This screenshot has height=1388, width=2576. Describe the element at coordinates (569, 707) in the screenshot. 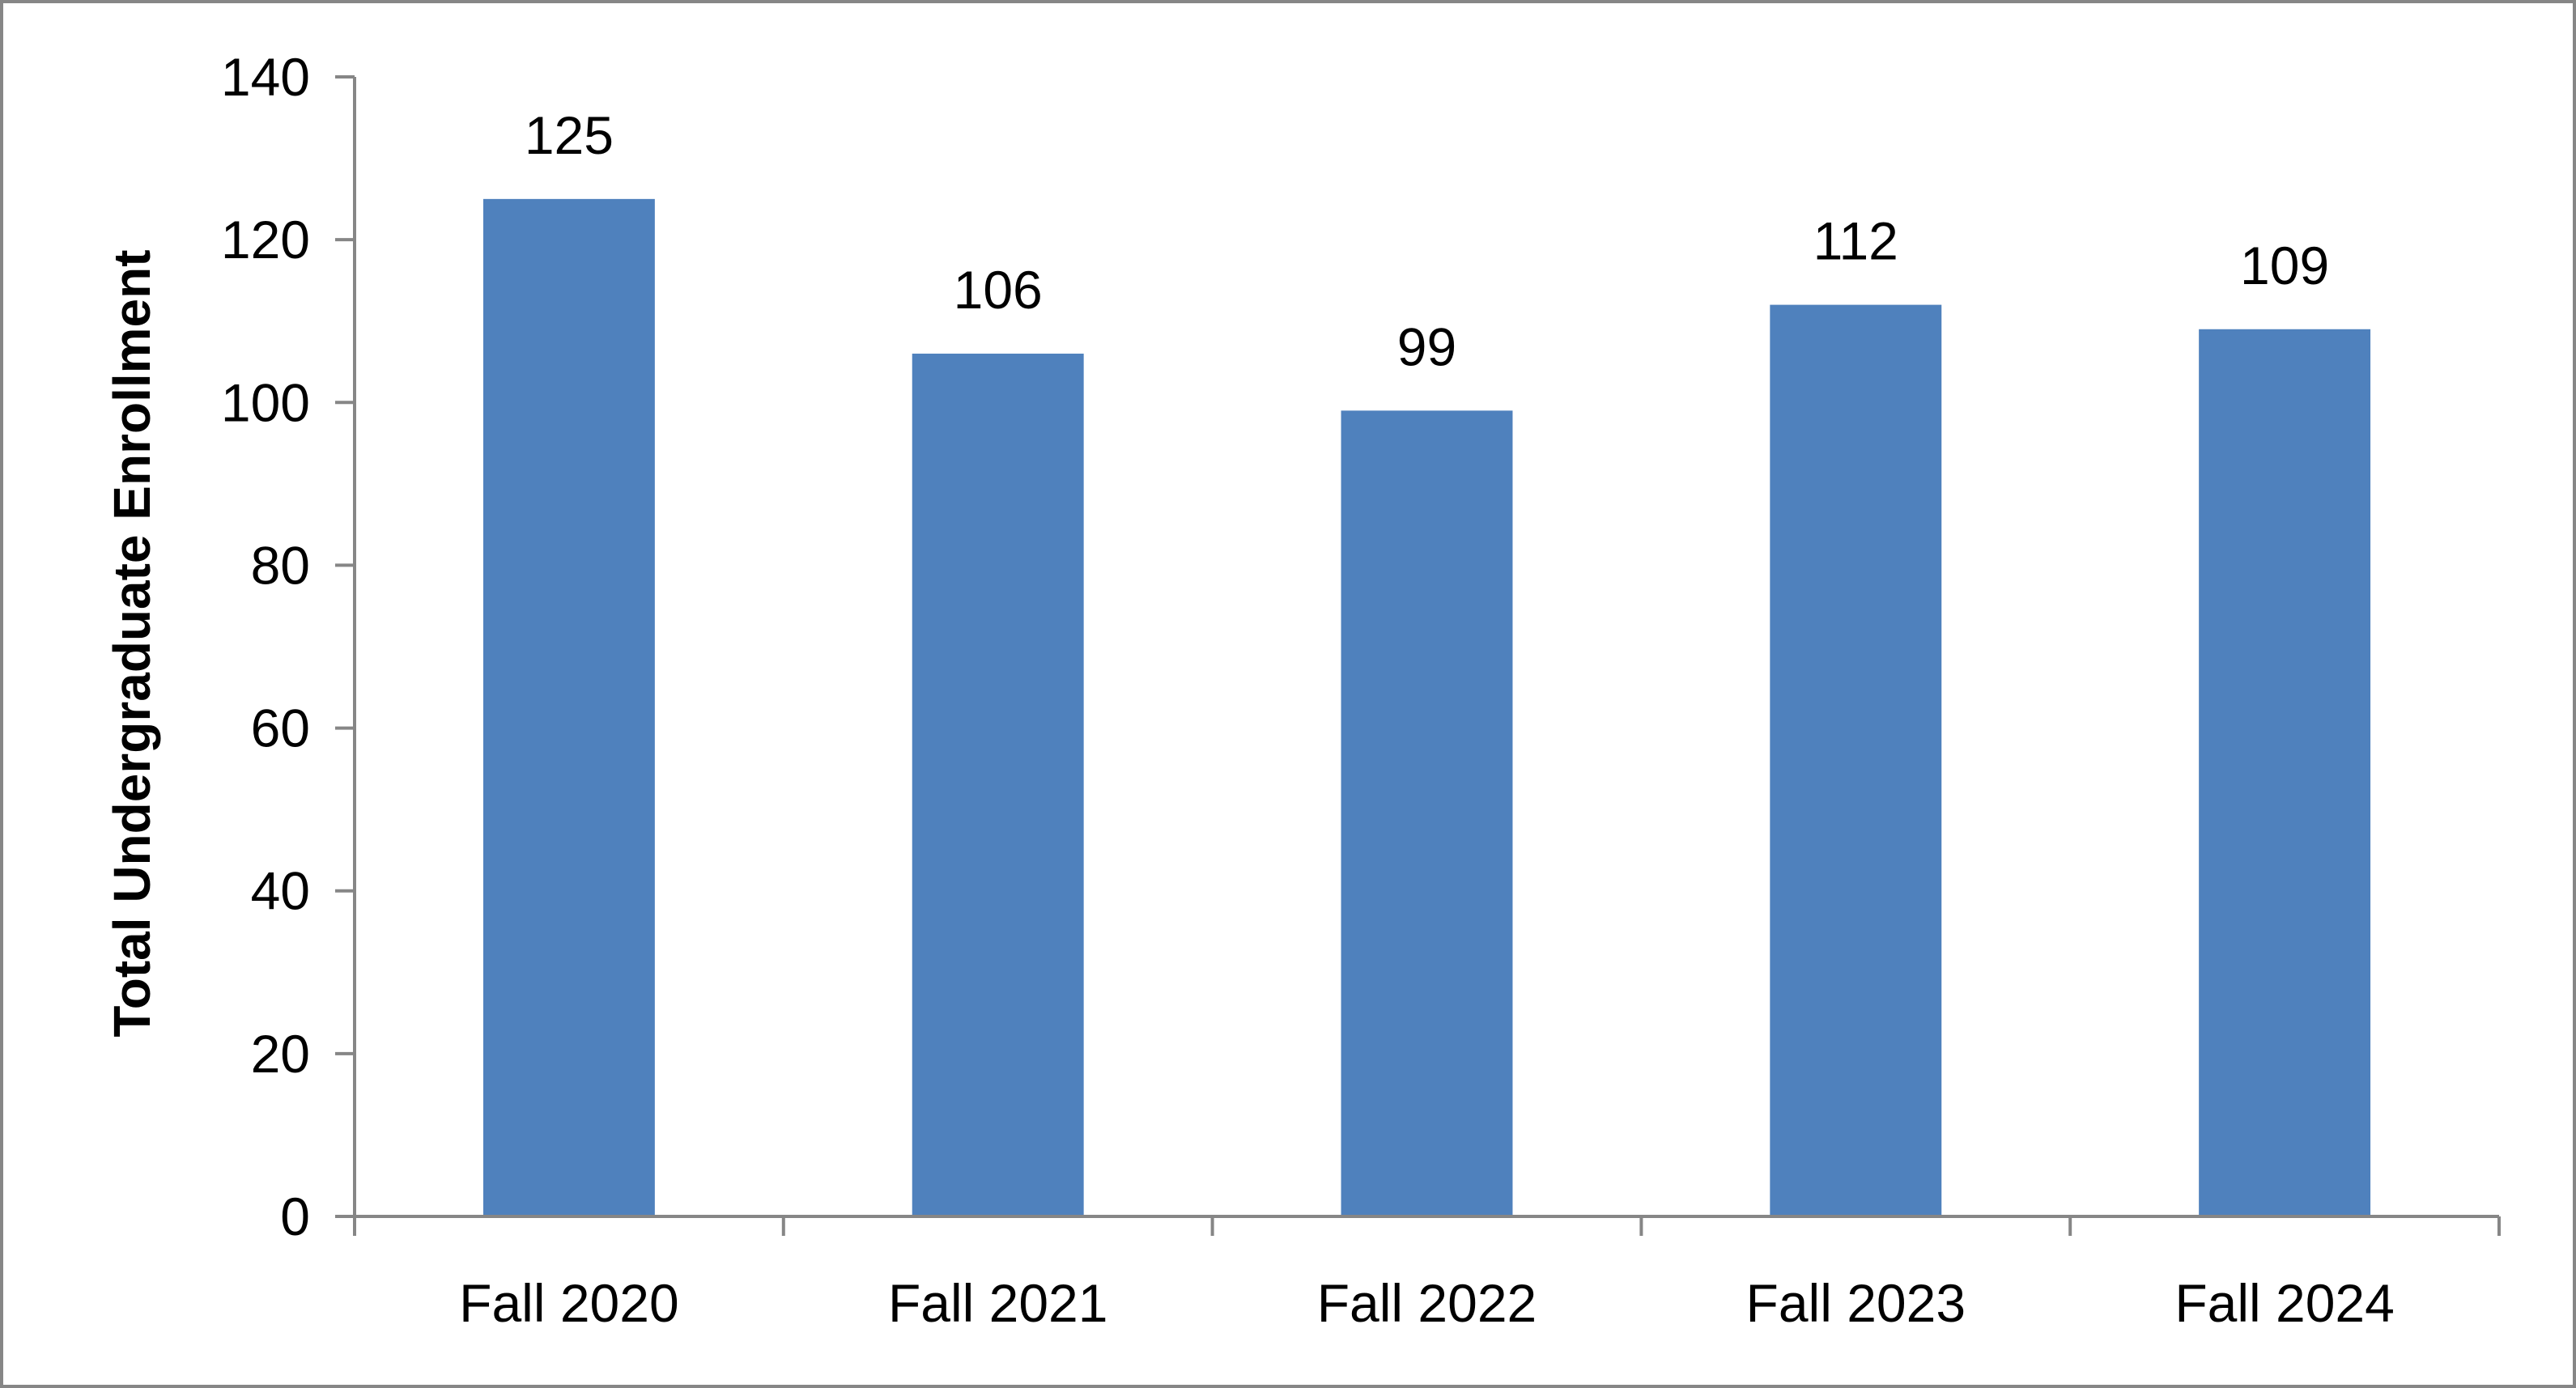

I see `bar-fall-2020` at that location.